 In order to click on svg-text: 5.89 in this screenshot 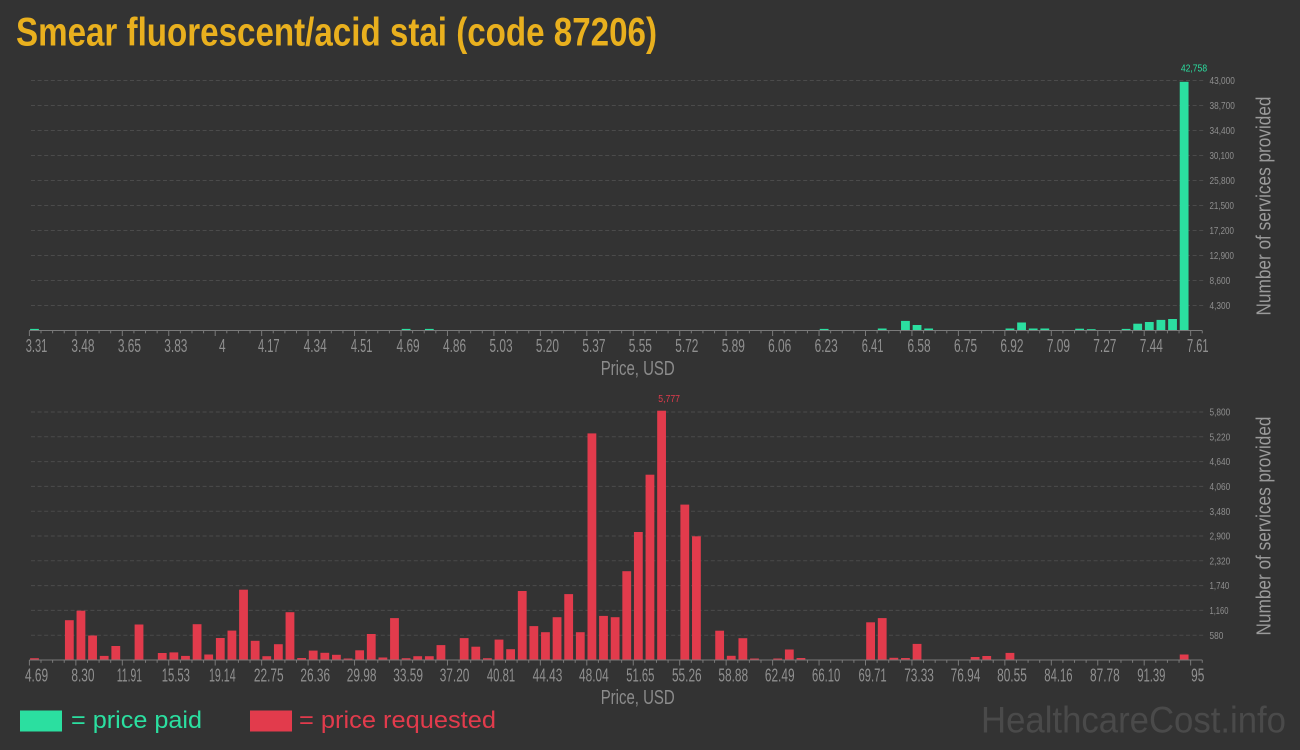, I will do `click(733, 345)`.